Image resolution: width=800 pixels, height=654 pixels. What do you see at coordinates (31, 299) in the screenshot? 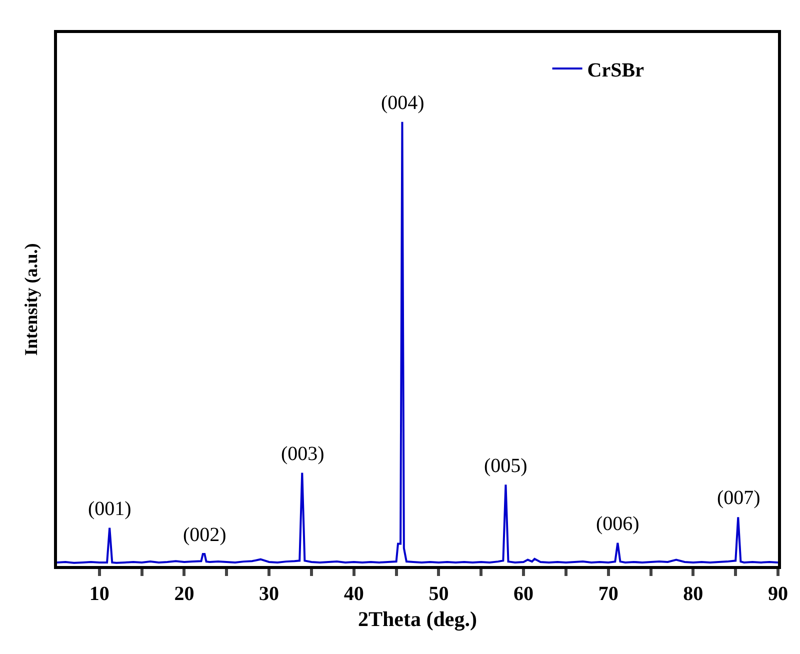
I see `y-axis-title: Intensity (a.u.)` at bounding box center [31, 299].